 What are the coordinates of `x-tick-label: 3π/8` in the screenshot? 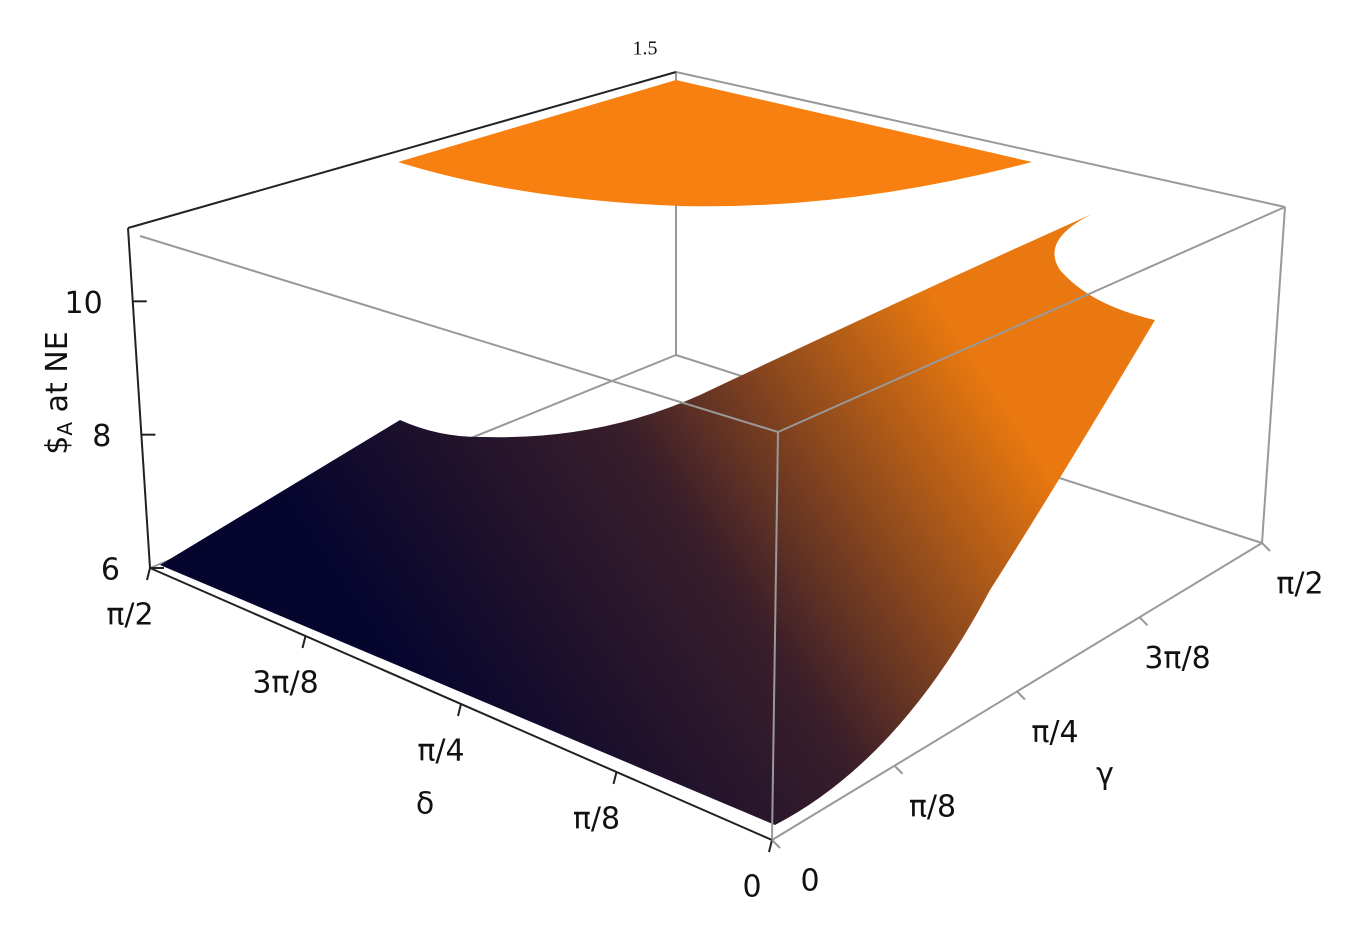 It's located at (285, 683).